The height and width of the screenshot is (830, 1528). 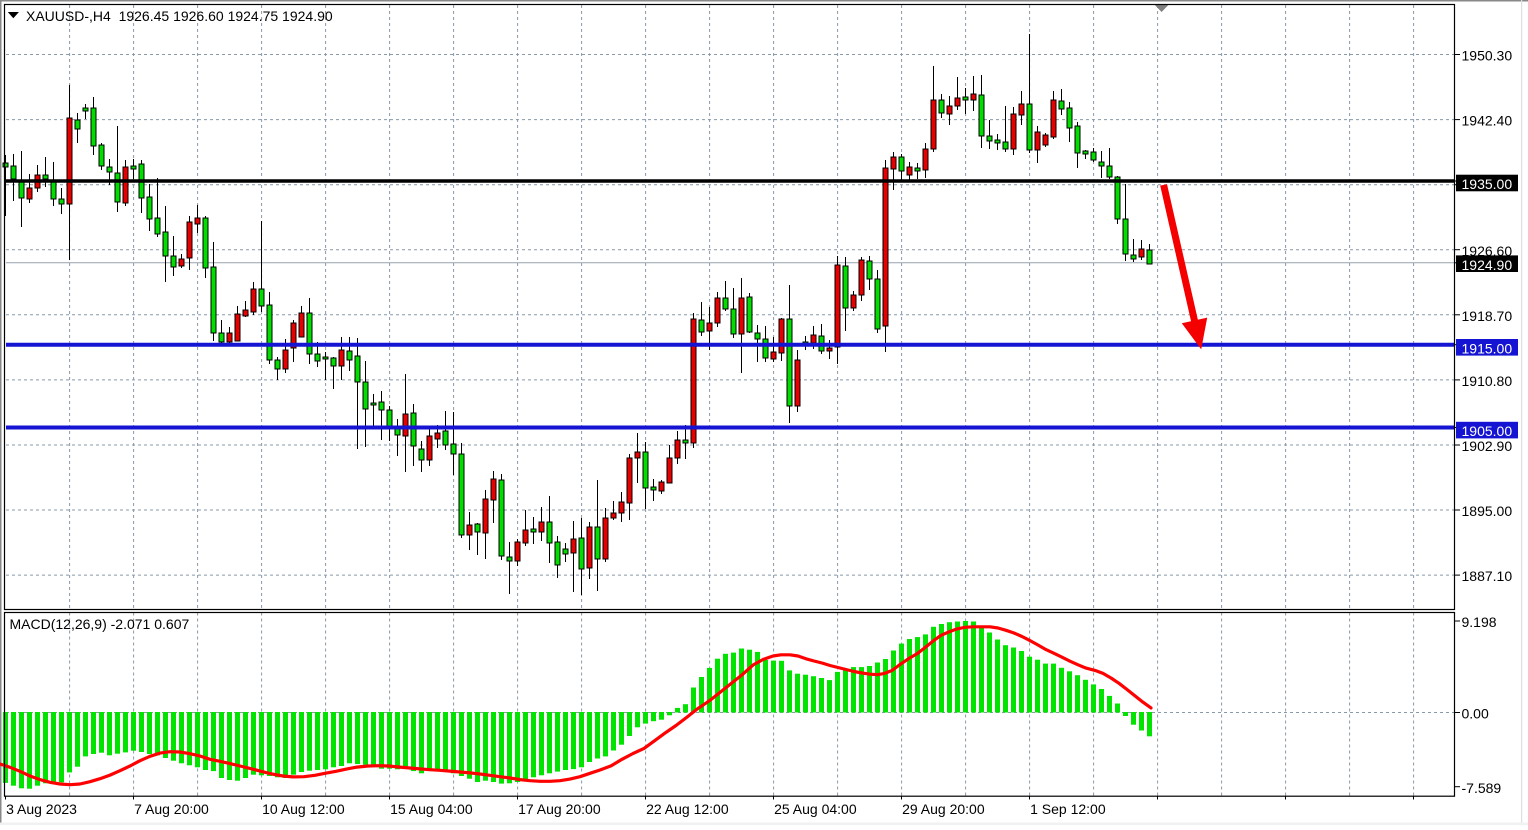 What do you see at coordinates (1487, 251) in the screenshot?
I see `svg-text: 1926.60` at bounding box center [1487, 251].